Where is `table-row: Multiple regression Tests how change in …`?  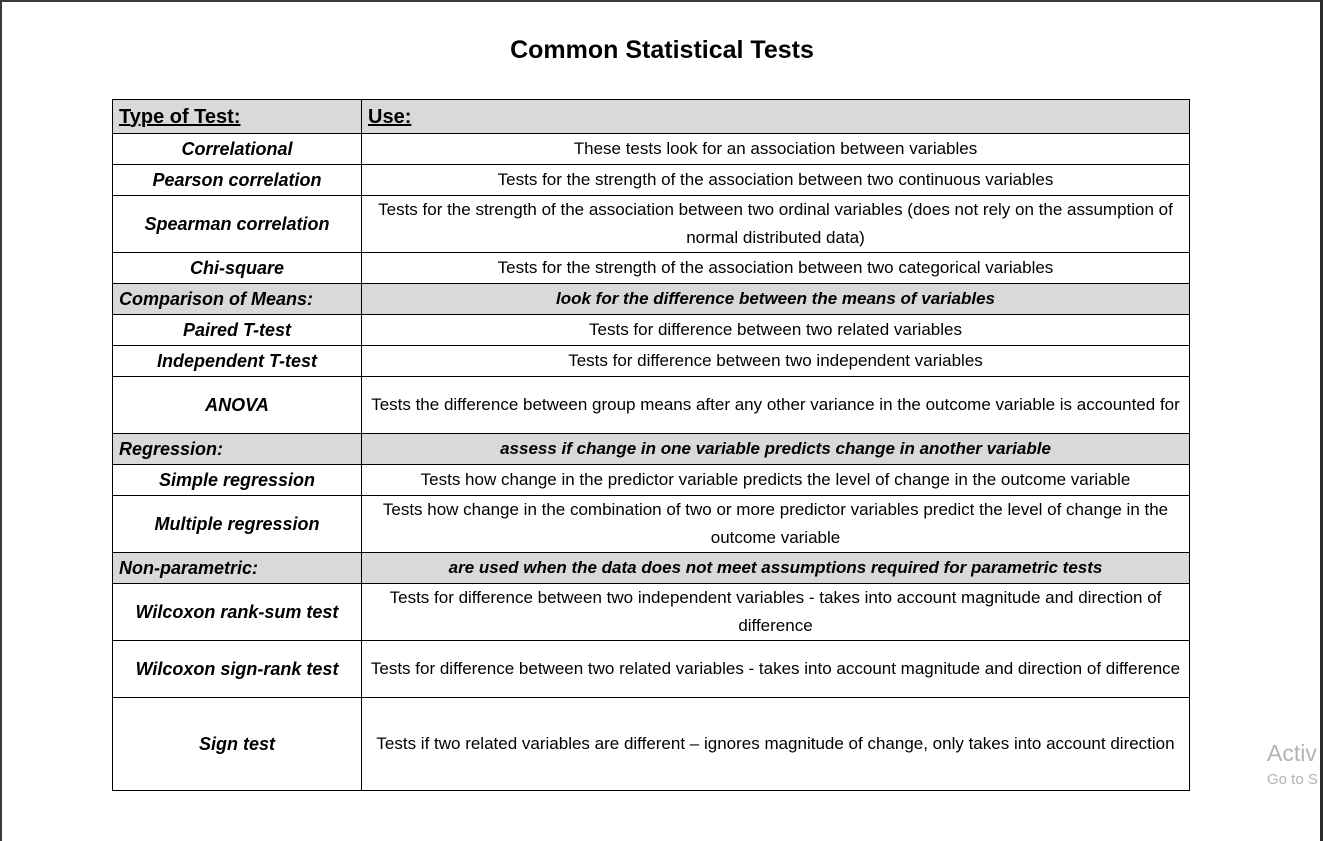 table-row: Multiple regression Tests how change in … is located at coordinates (651, 524).